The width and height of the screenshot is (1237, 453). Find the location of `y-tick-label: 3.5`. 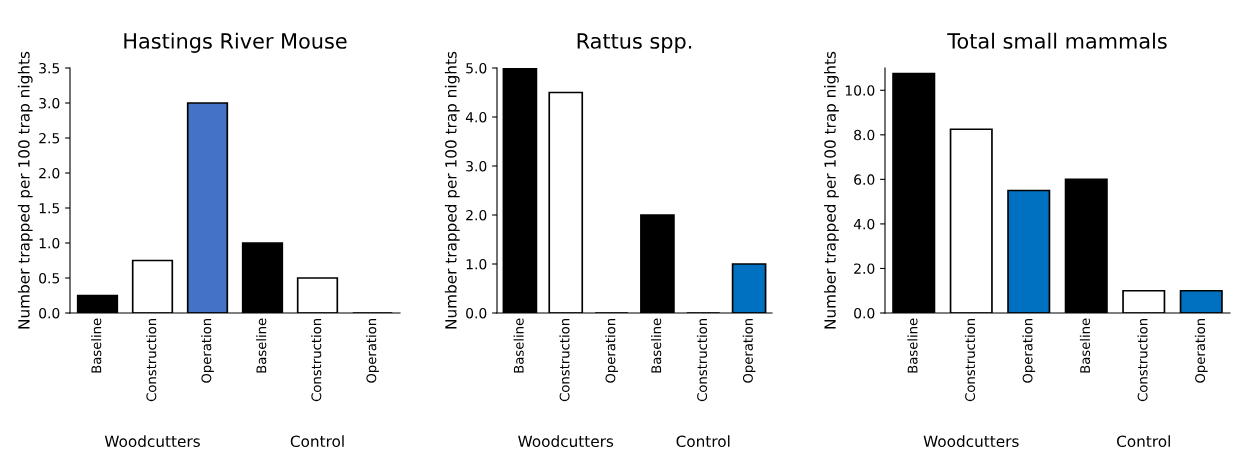

y-tick-label: 3.5 is located at coordinates (49, 68).